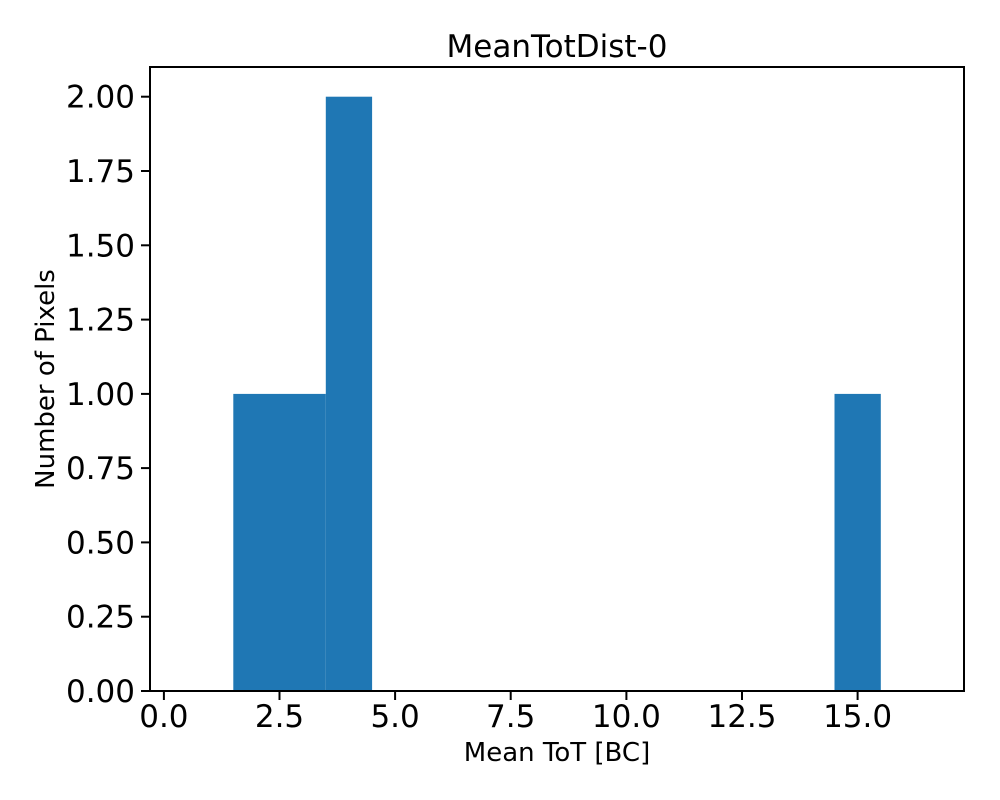 This screenshot has height=800, width=1000. What do you see at coordinates (557, 47) in the screenshot?
I see `chart-title: MeanTotDist-0` at bounding box center [557, 47].